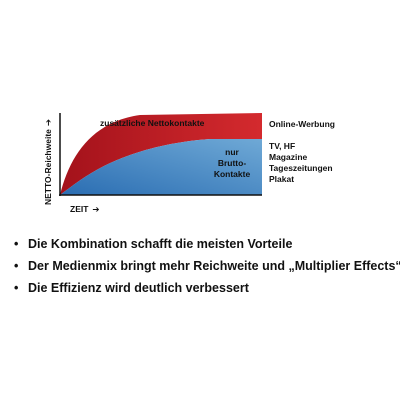 Image resolution: width=400 pixels, height=400 pixels. I want to click on media-label-plakat: Plakat, so click(281, 179).